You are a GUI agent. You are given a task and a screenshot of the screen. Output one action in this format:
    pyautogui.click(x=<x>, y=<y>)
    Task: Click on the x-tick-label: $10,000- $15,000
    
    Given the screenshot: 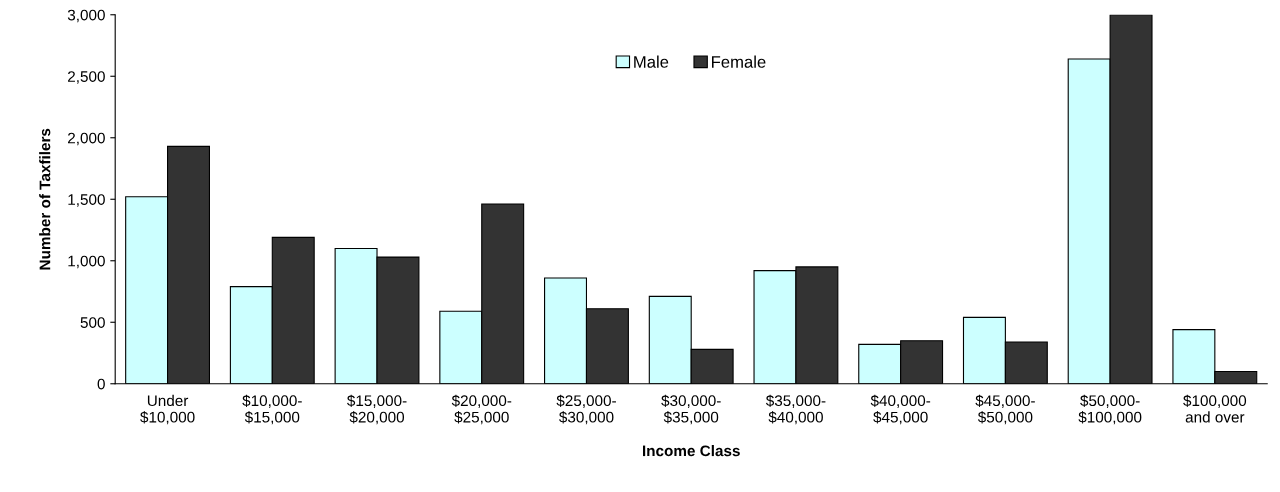 What is the action you would take?
    pyautogui.click(x=272, y=409)
    